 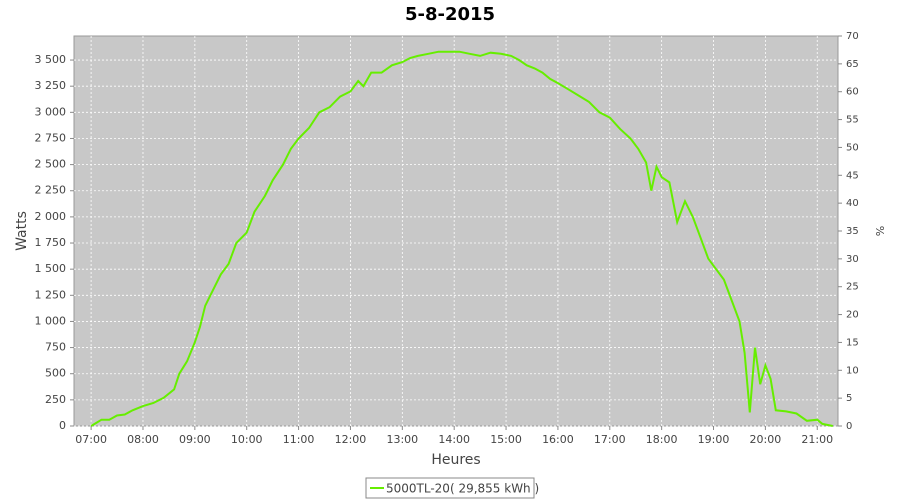 What do you see at coordinates (455, 460) in the screenshot?
I see `x-axis-label: Heures` at bounding box center [455, 460].